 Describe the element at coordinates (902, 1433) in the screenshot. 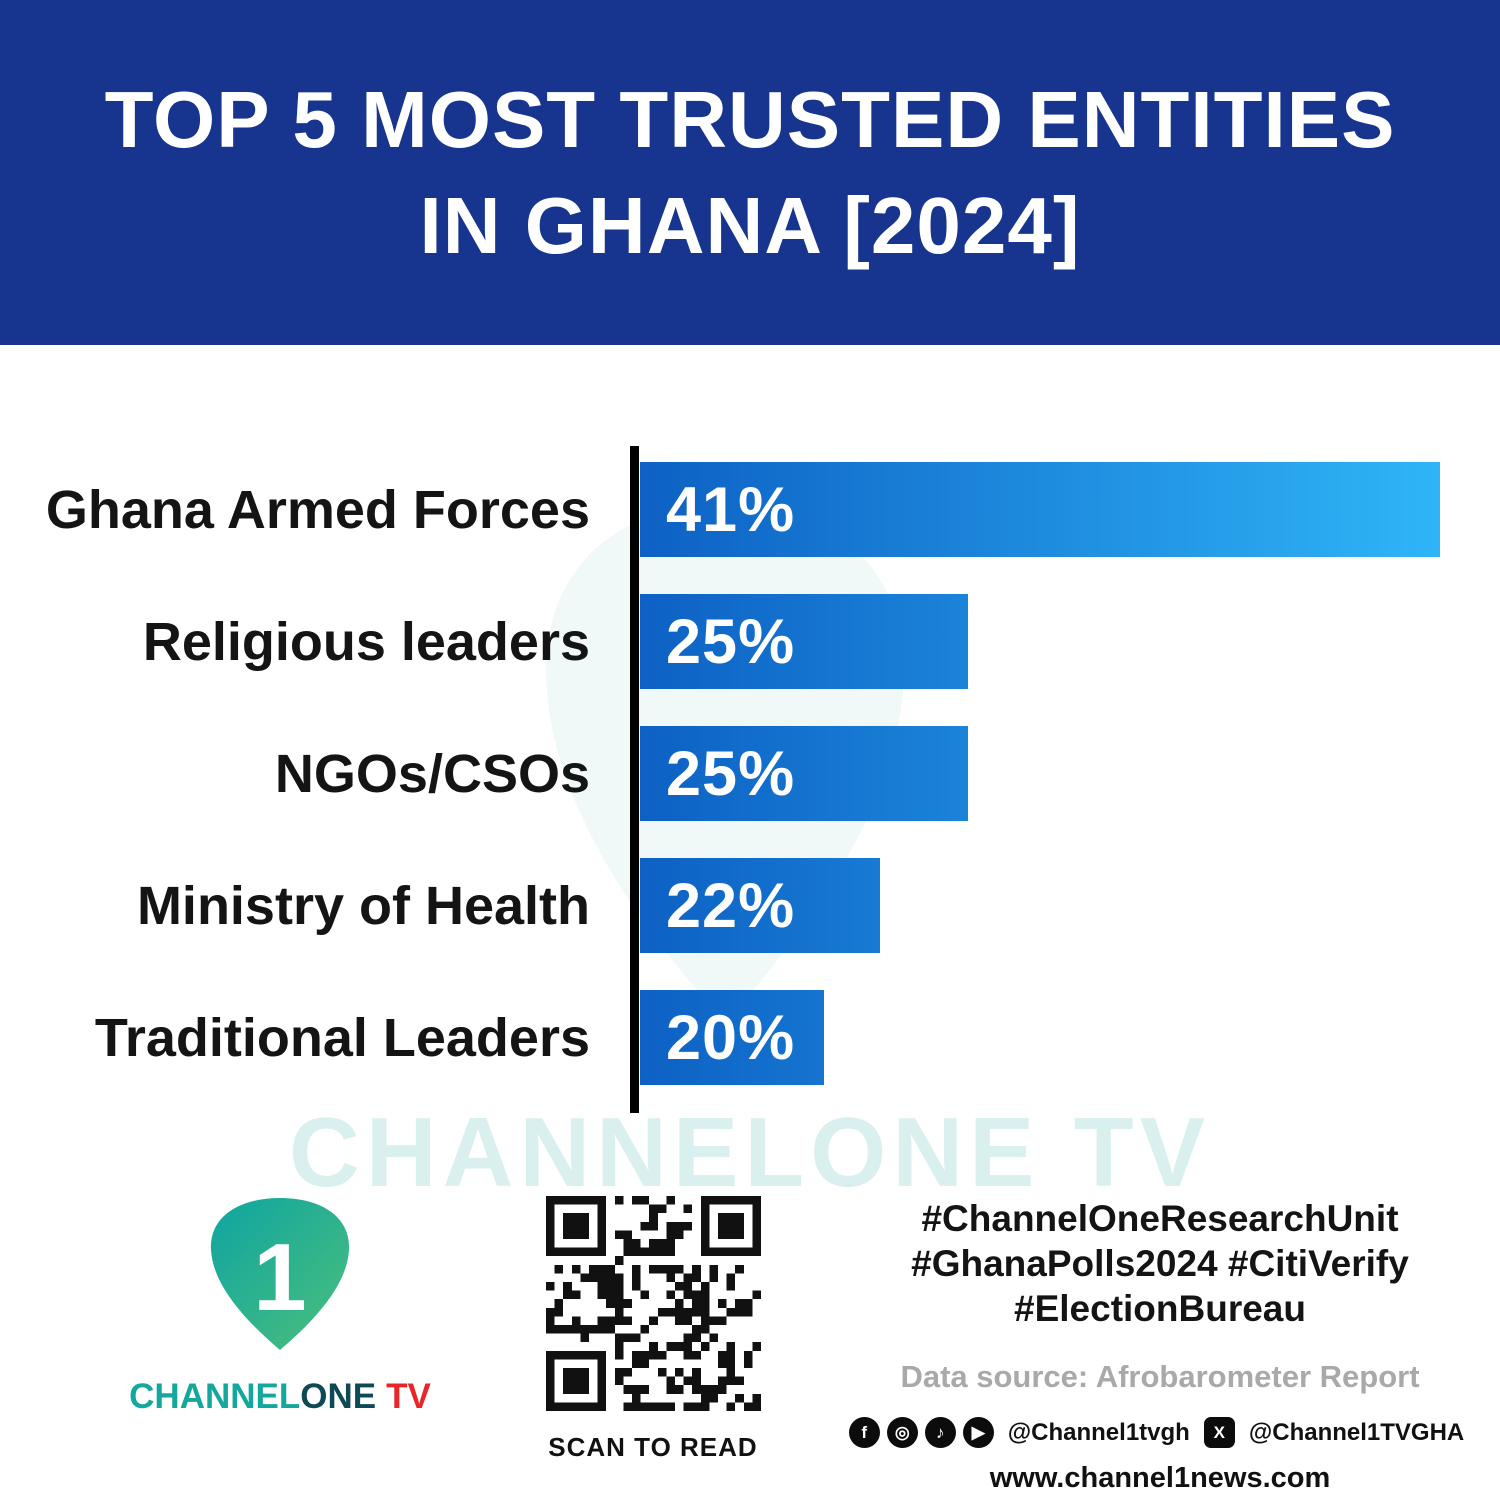

I see `instagram-icon: ◎` at that location.